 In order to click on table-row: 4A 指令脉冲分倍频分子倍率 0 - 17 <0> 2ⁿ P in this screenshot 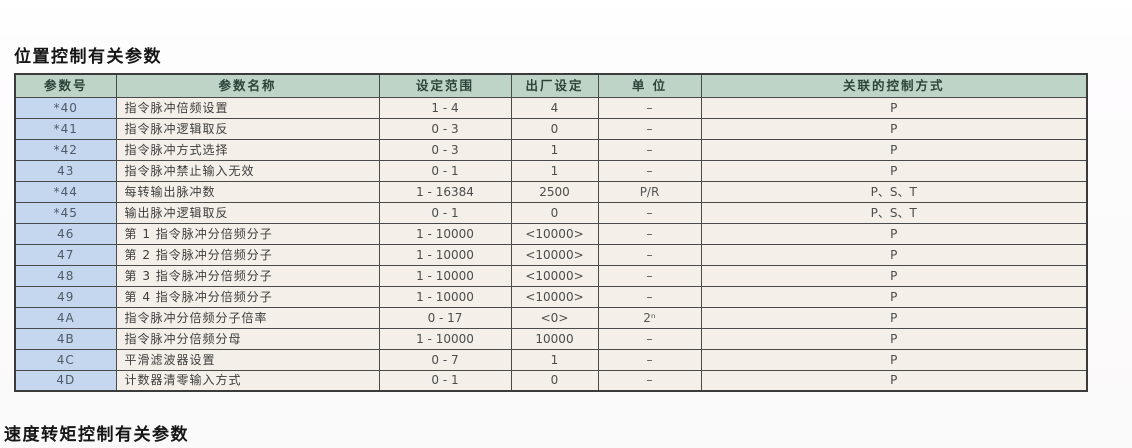, I will do `click(551, 317)`.